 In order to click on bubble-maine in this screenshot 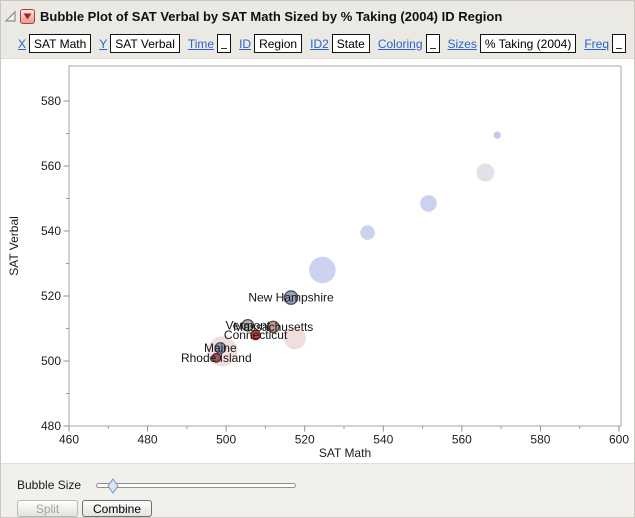, I will do `click(220, 348)`.